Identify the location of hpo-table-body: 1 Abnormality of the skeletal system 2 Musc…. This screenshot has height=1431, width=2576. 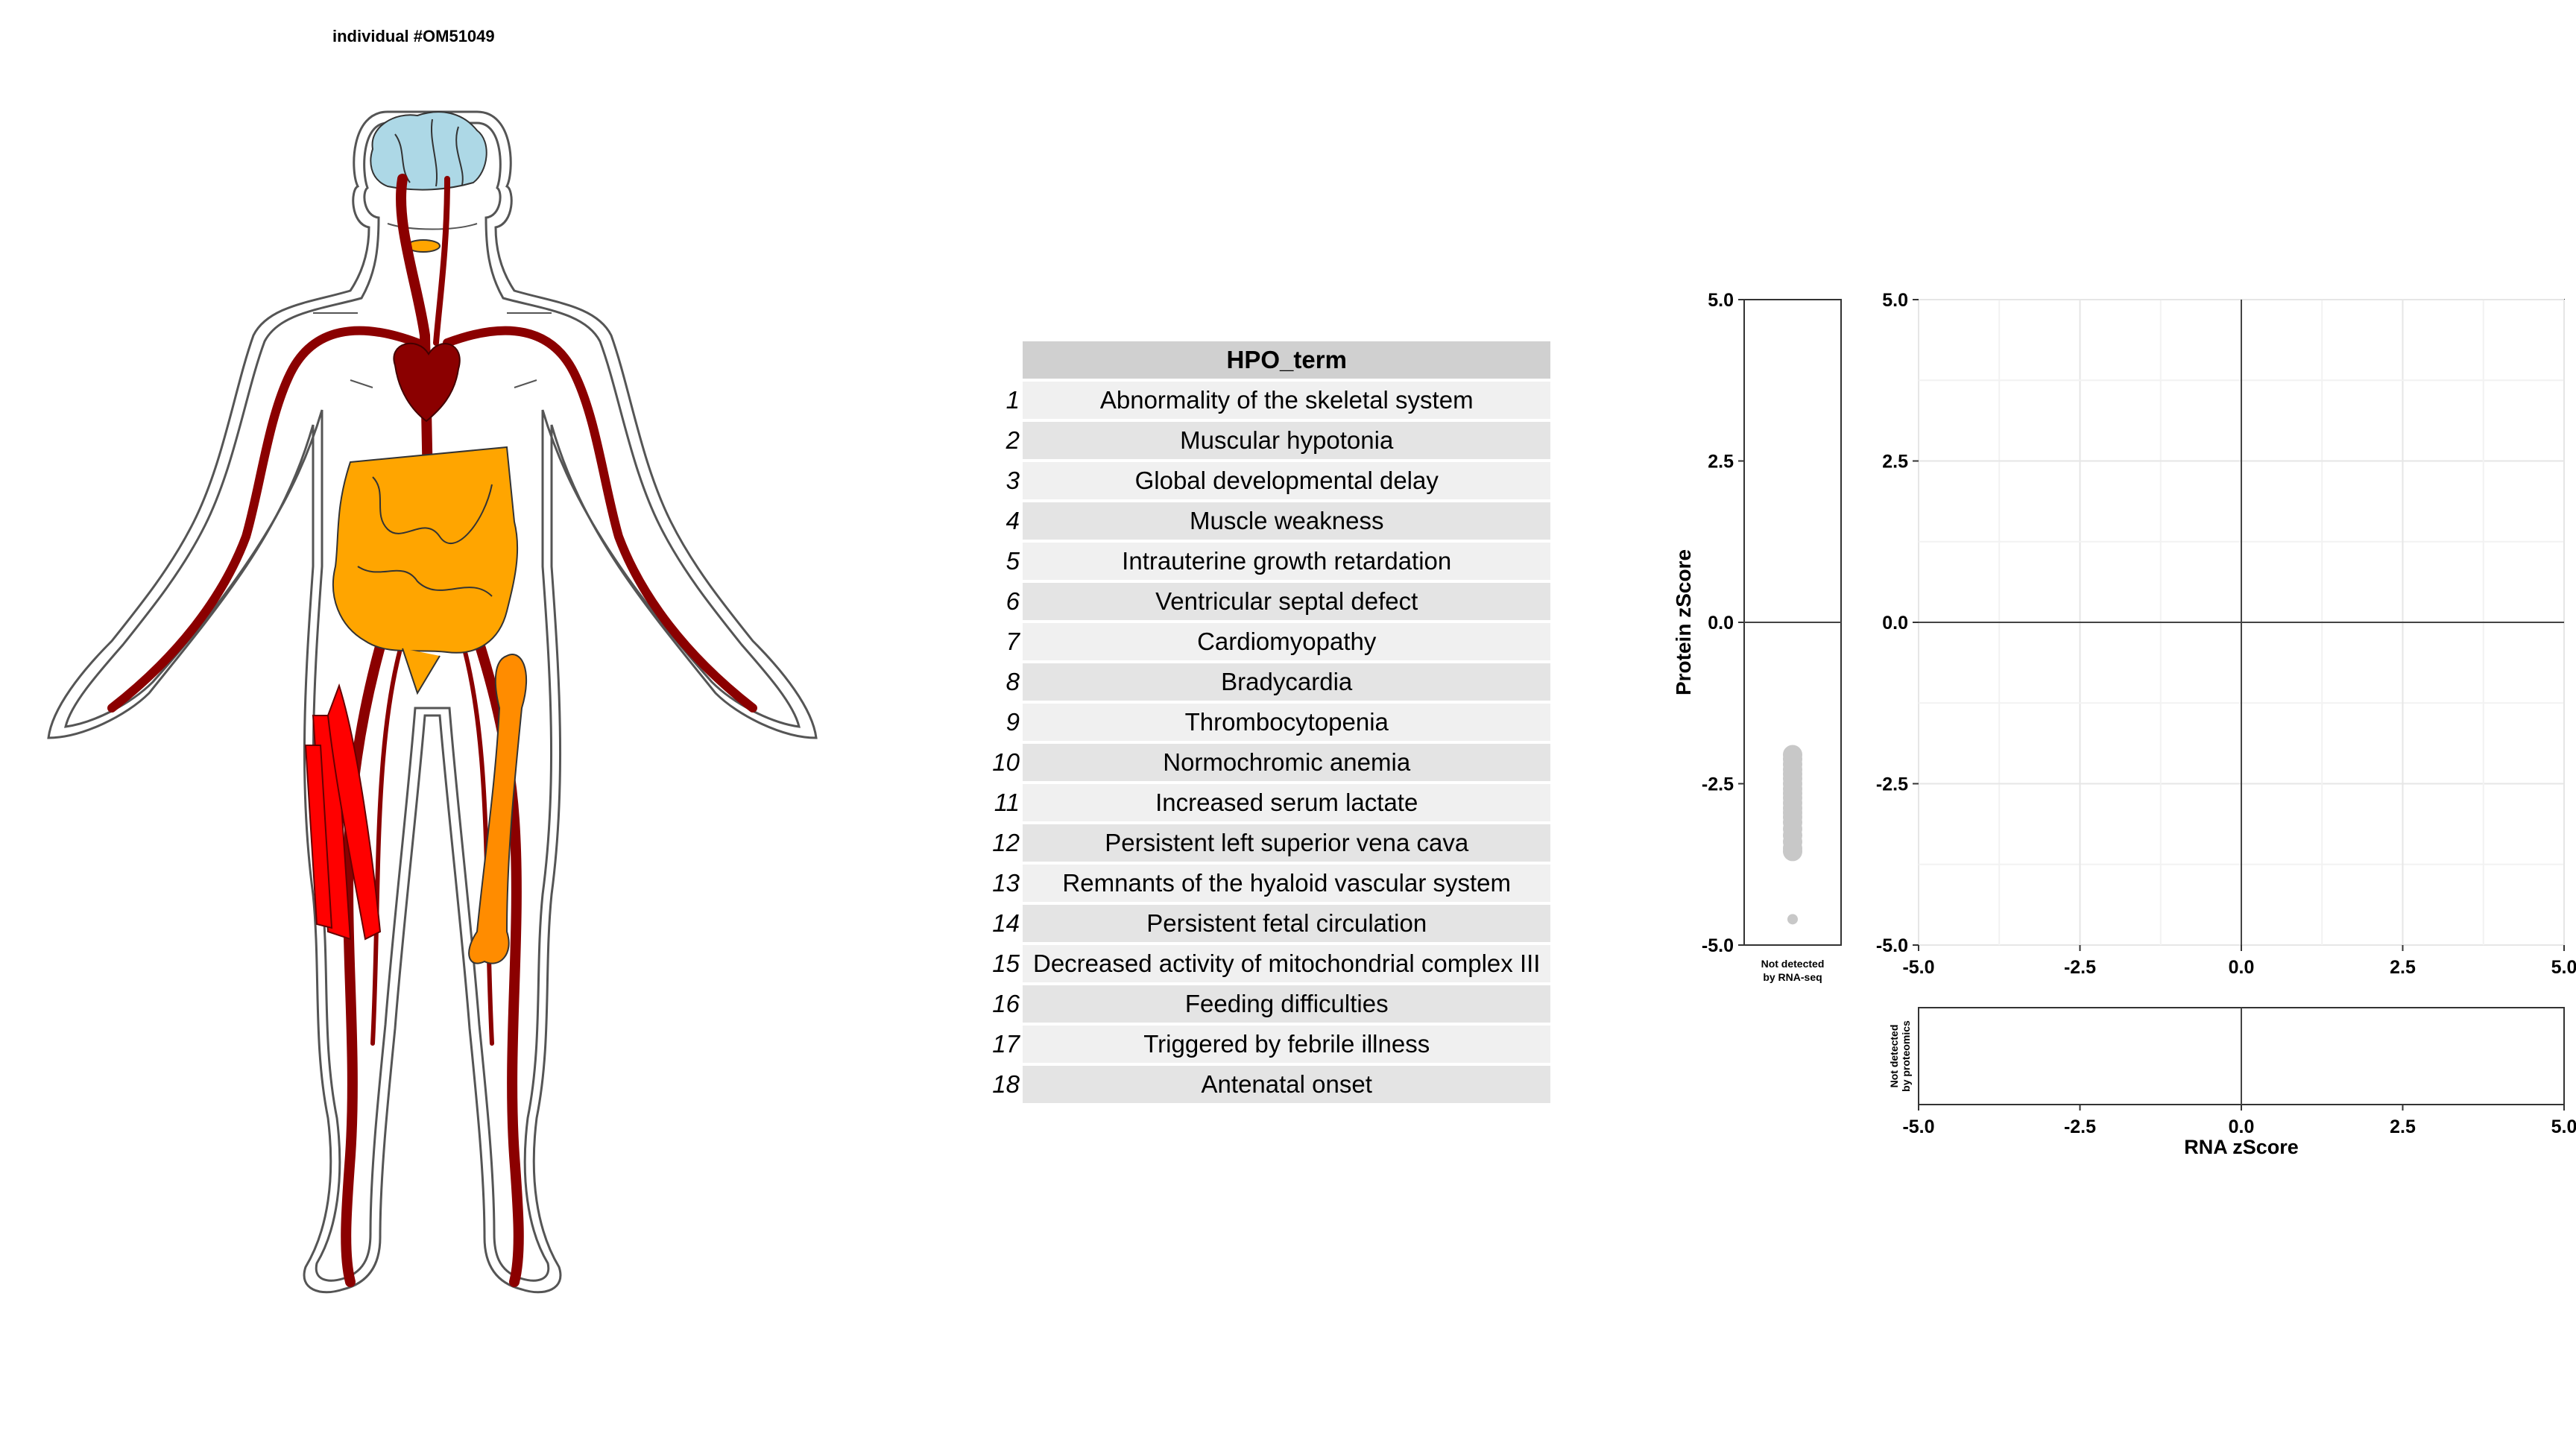
(1267, 743).